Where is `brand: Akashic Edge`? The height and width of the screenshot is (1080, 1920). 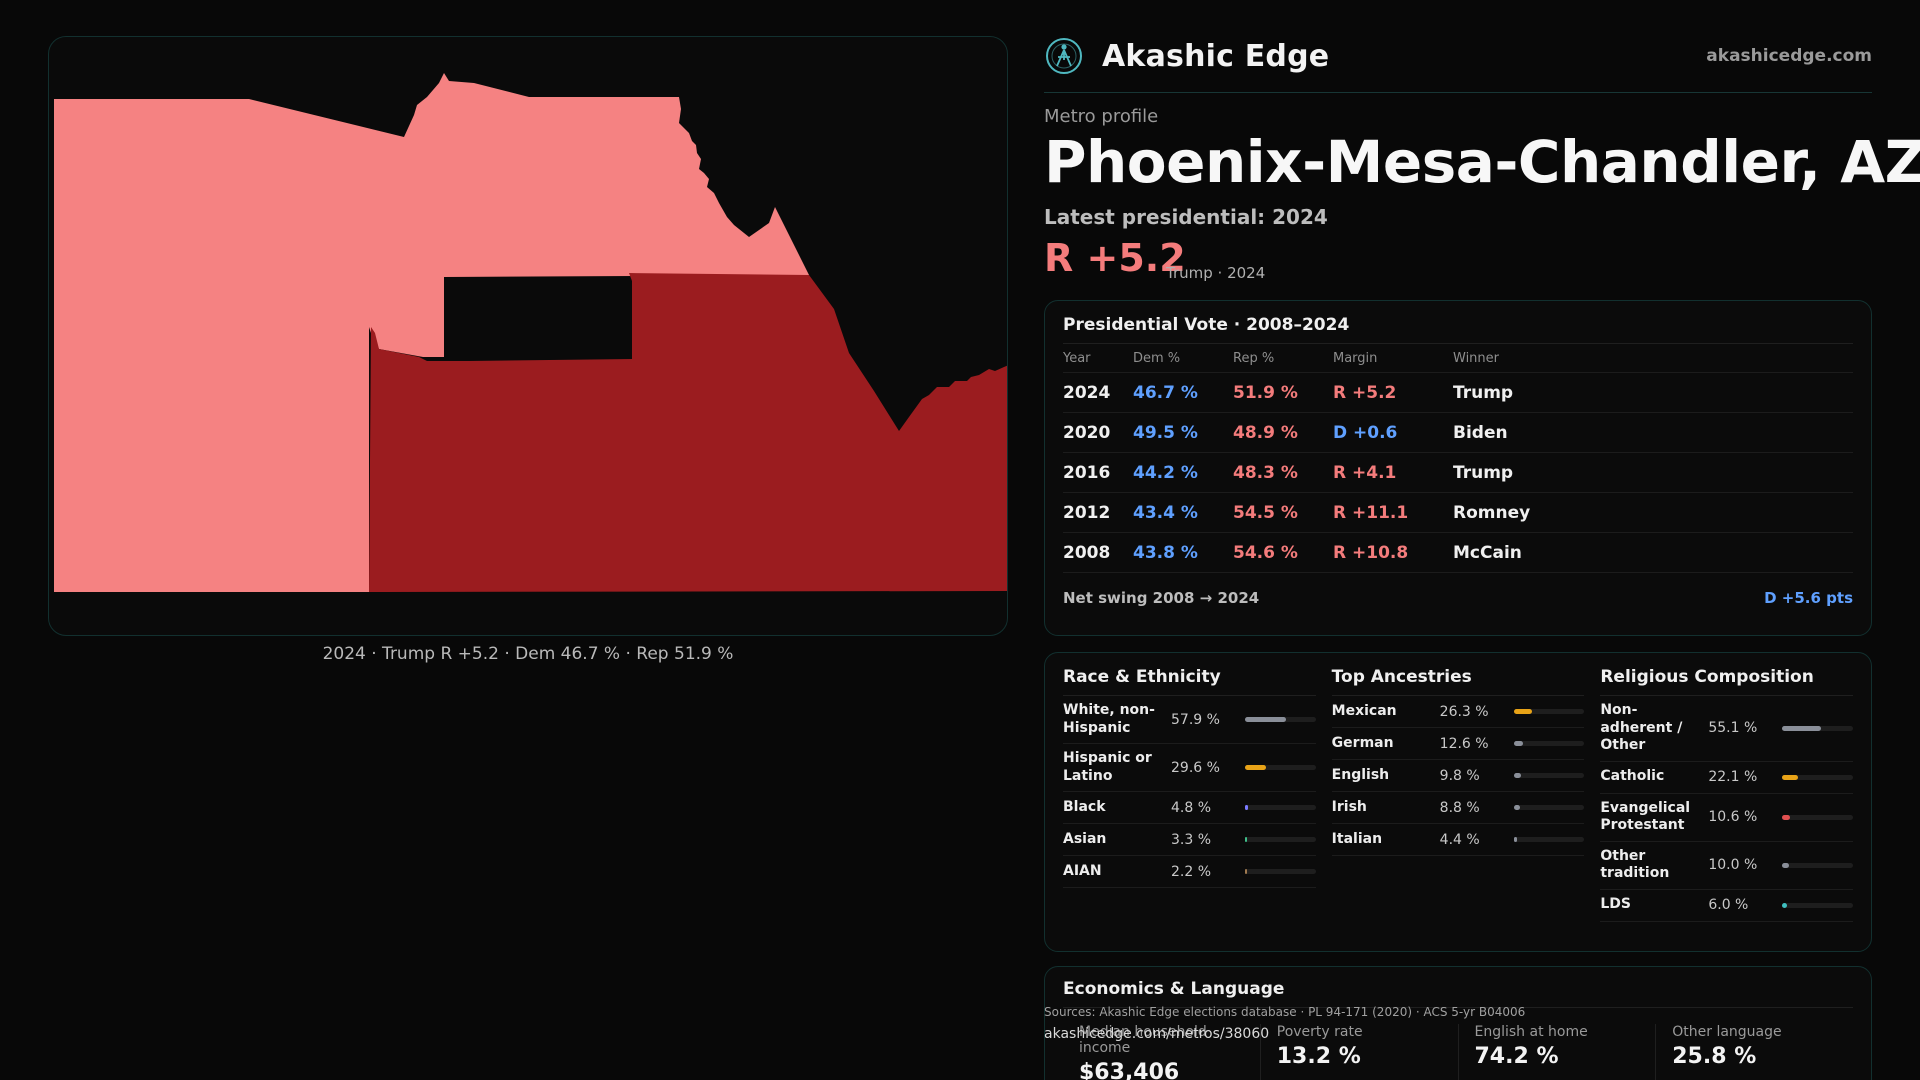 brand: Akashic Edge is located at coordinates (1186, 56).